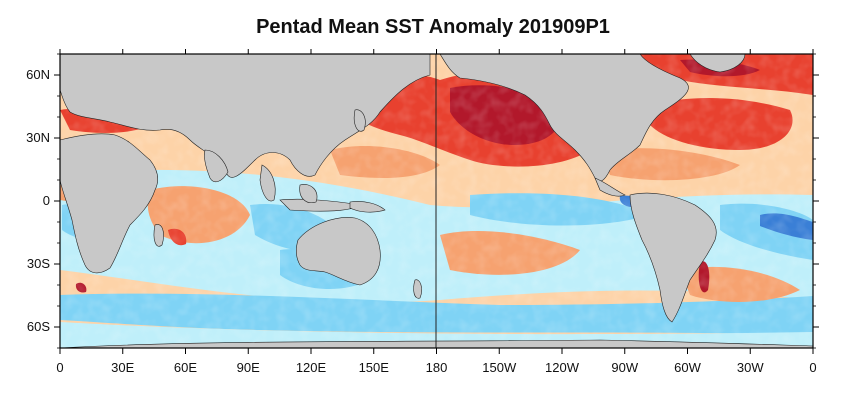  What do you see at coordinates (158, 235) in the screenshot?
I see `land-madagascar` at bounding box center [158, 235].